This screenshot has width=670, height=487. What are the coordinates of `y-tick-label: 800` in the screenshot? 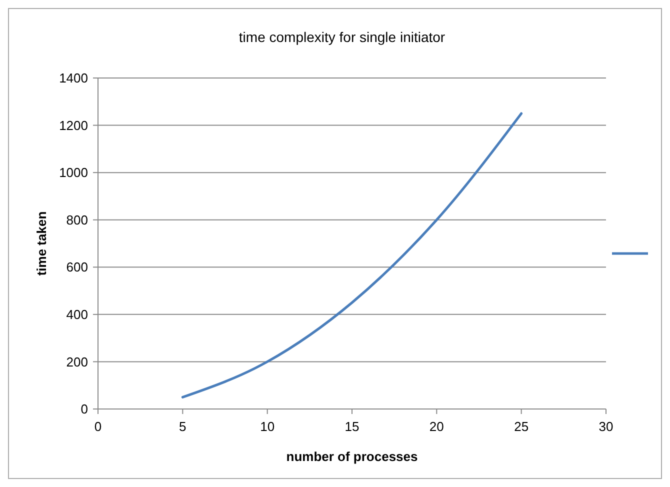 It's located at (77, 220).